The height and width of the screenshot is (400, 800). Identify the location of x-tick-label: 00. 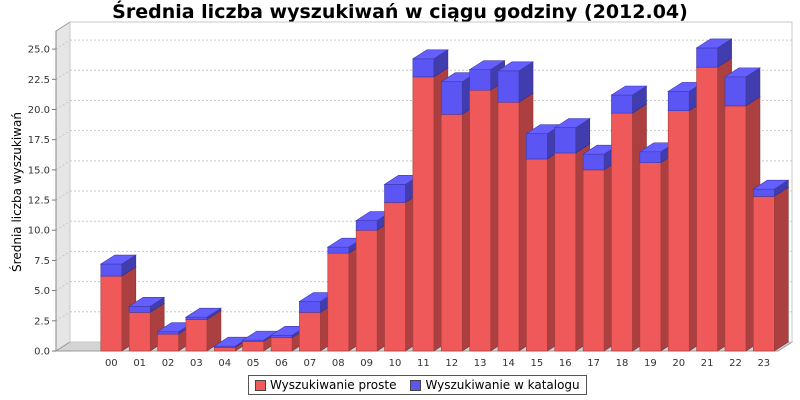
(111, 363).